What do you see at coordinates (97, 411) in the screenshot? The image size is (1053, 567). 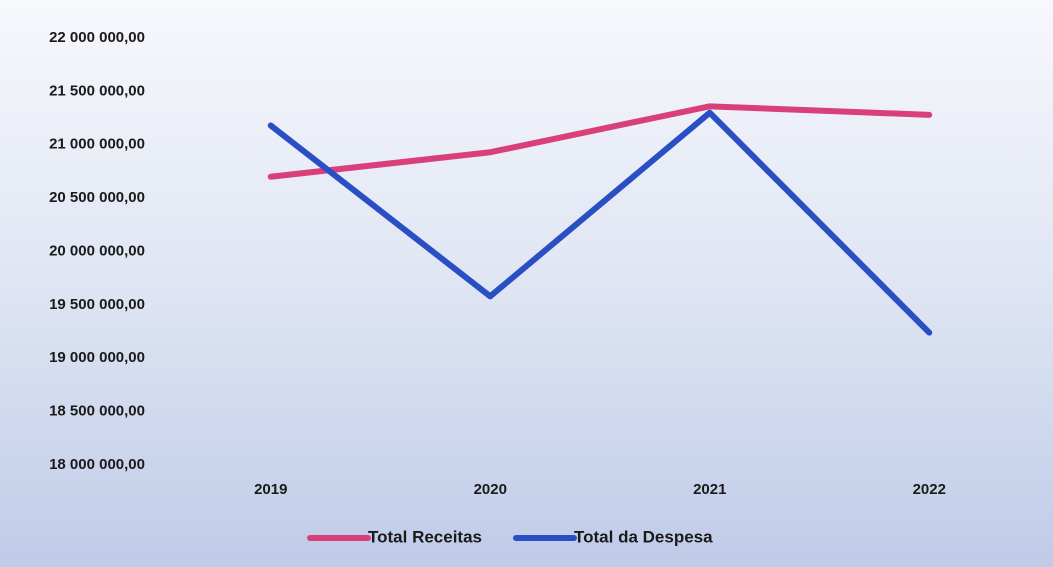 I see `y-tick-label: 18 500 000,00` at bounding box center [97, 411].